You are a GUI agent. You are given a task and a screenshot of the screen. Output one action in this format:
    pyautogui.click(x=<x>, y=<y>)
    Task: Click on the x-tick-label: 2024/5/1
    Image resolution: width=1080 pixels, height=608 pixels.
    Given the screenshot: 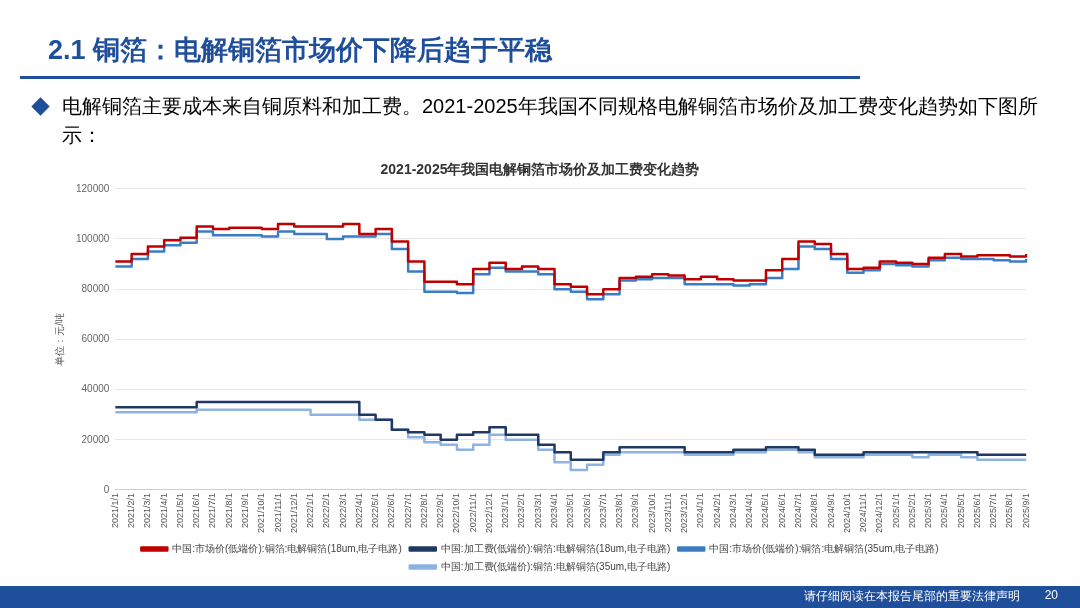 What is the action you would take?
    pyautogui.click(x=765, y=510)
    